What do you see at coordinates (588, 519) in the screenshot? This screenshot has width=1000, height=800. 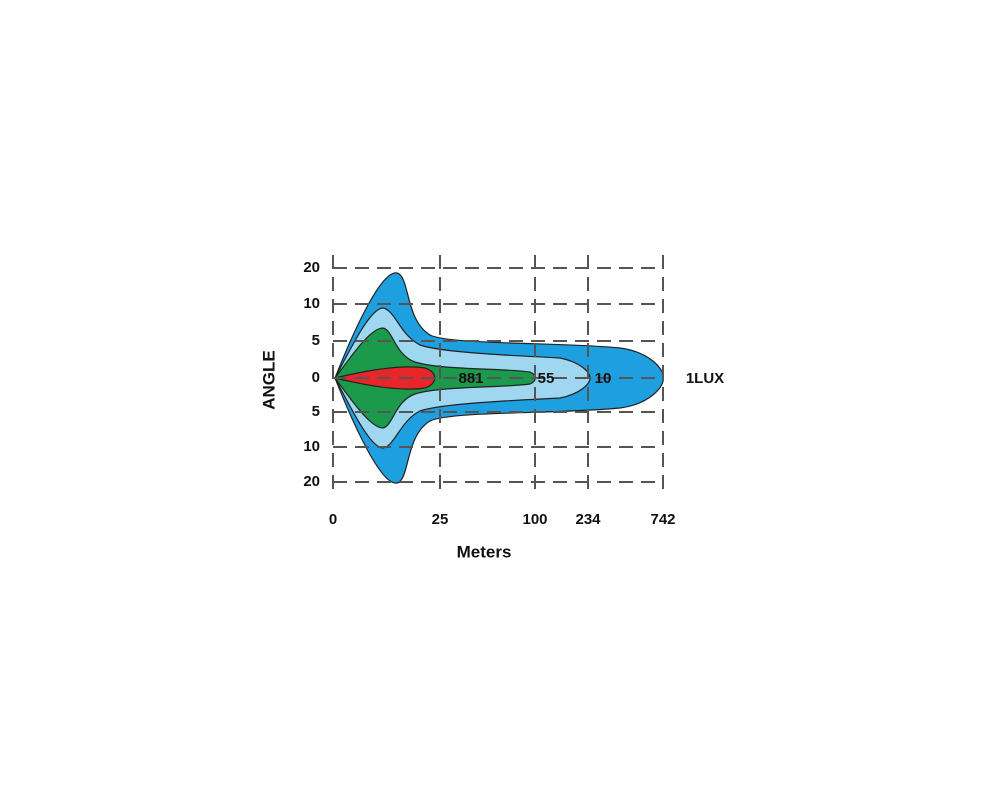 I see `x-label: 234` at bounding box center [588, 519].